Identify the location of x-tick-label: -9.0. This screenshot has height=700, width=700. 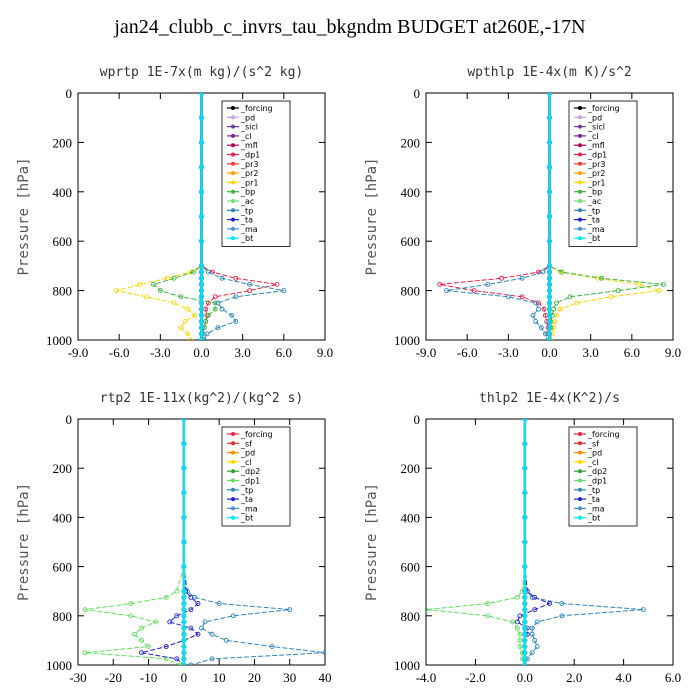
(78, 352).